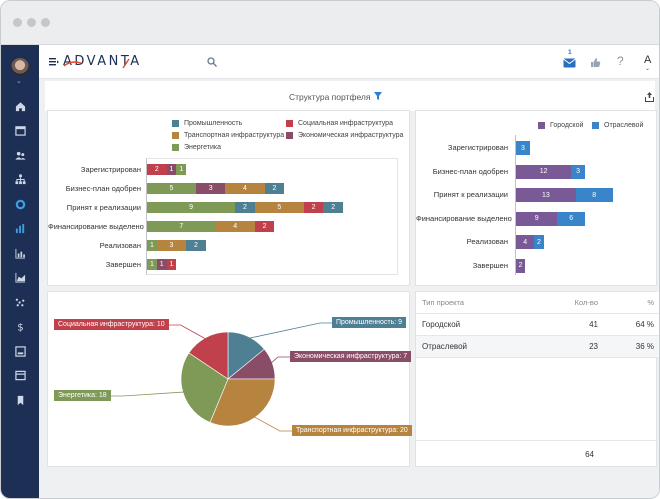 The width and height of the screenshot is (660, 499). Describe the element at coordinates (352, 430) in the screenshot. I see `pie-slice-label: Транспортная инфраструктура: 20` at that location.